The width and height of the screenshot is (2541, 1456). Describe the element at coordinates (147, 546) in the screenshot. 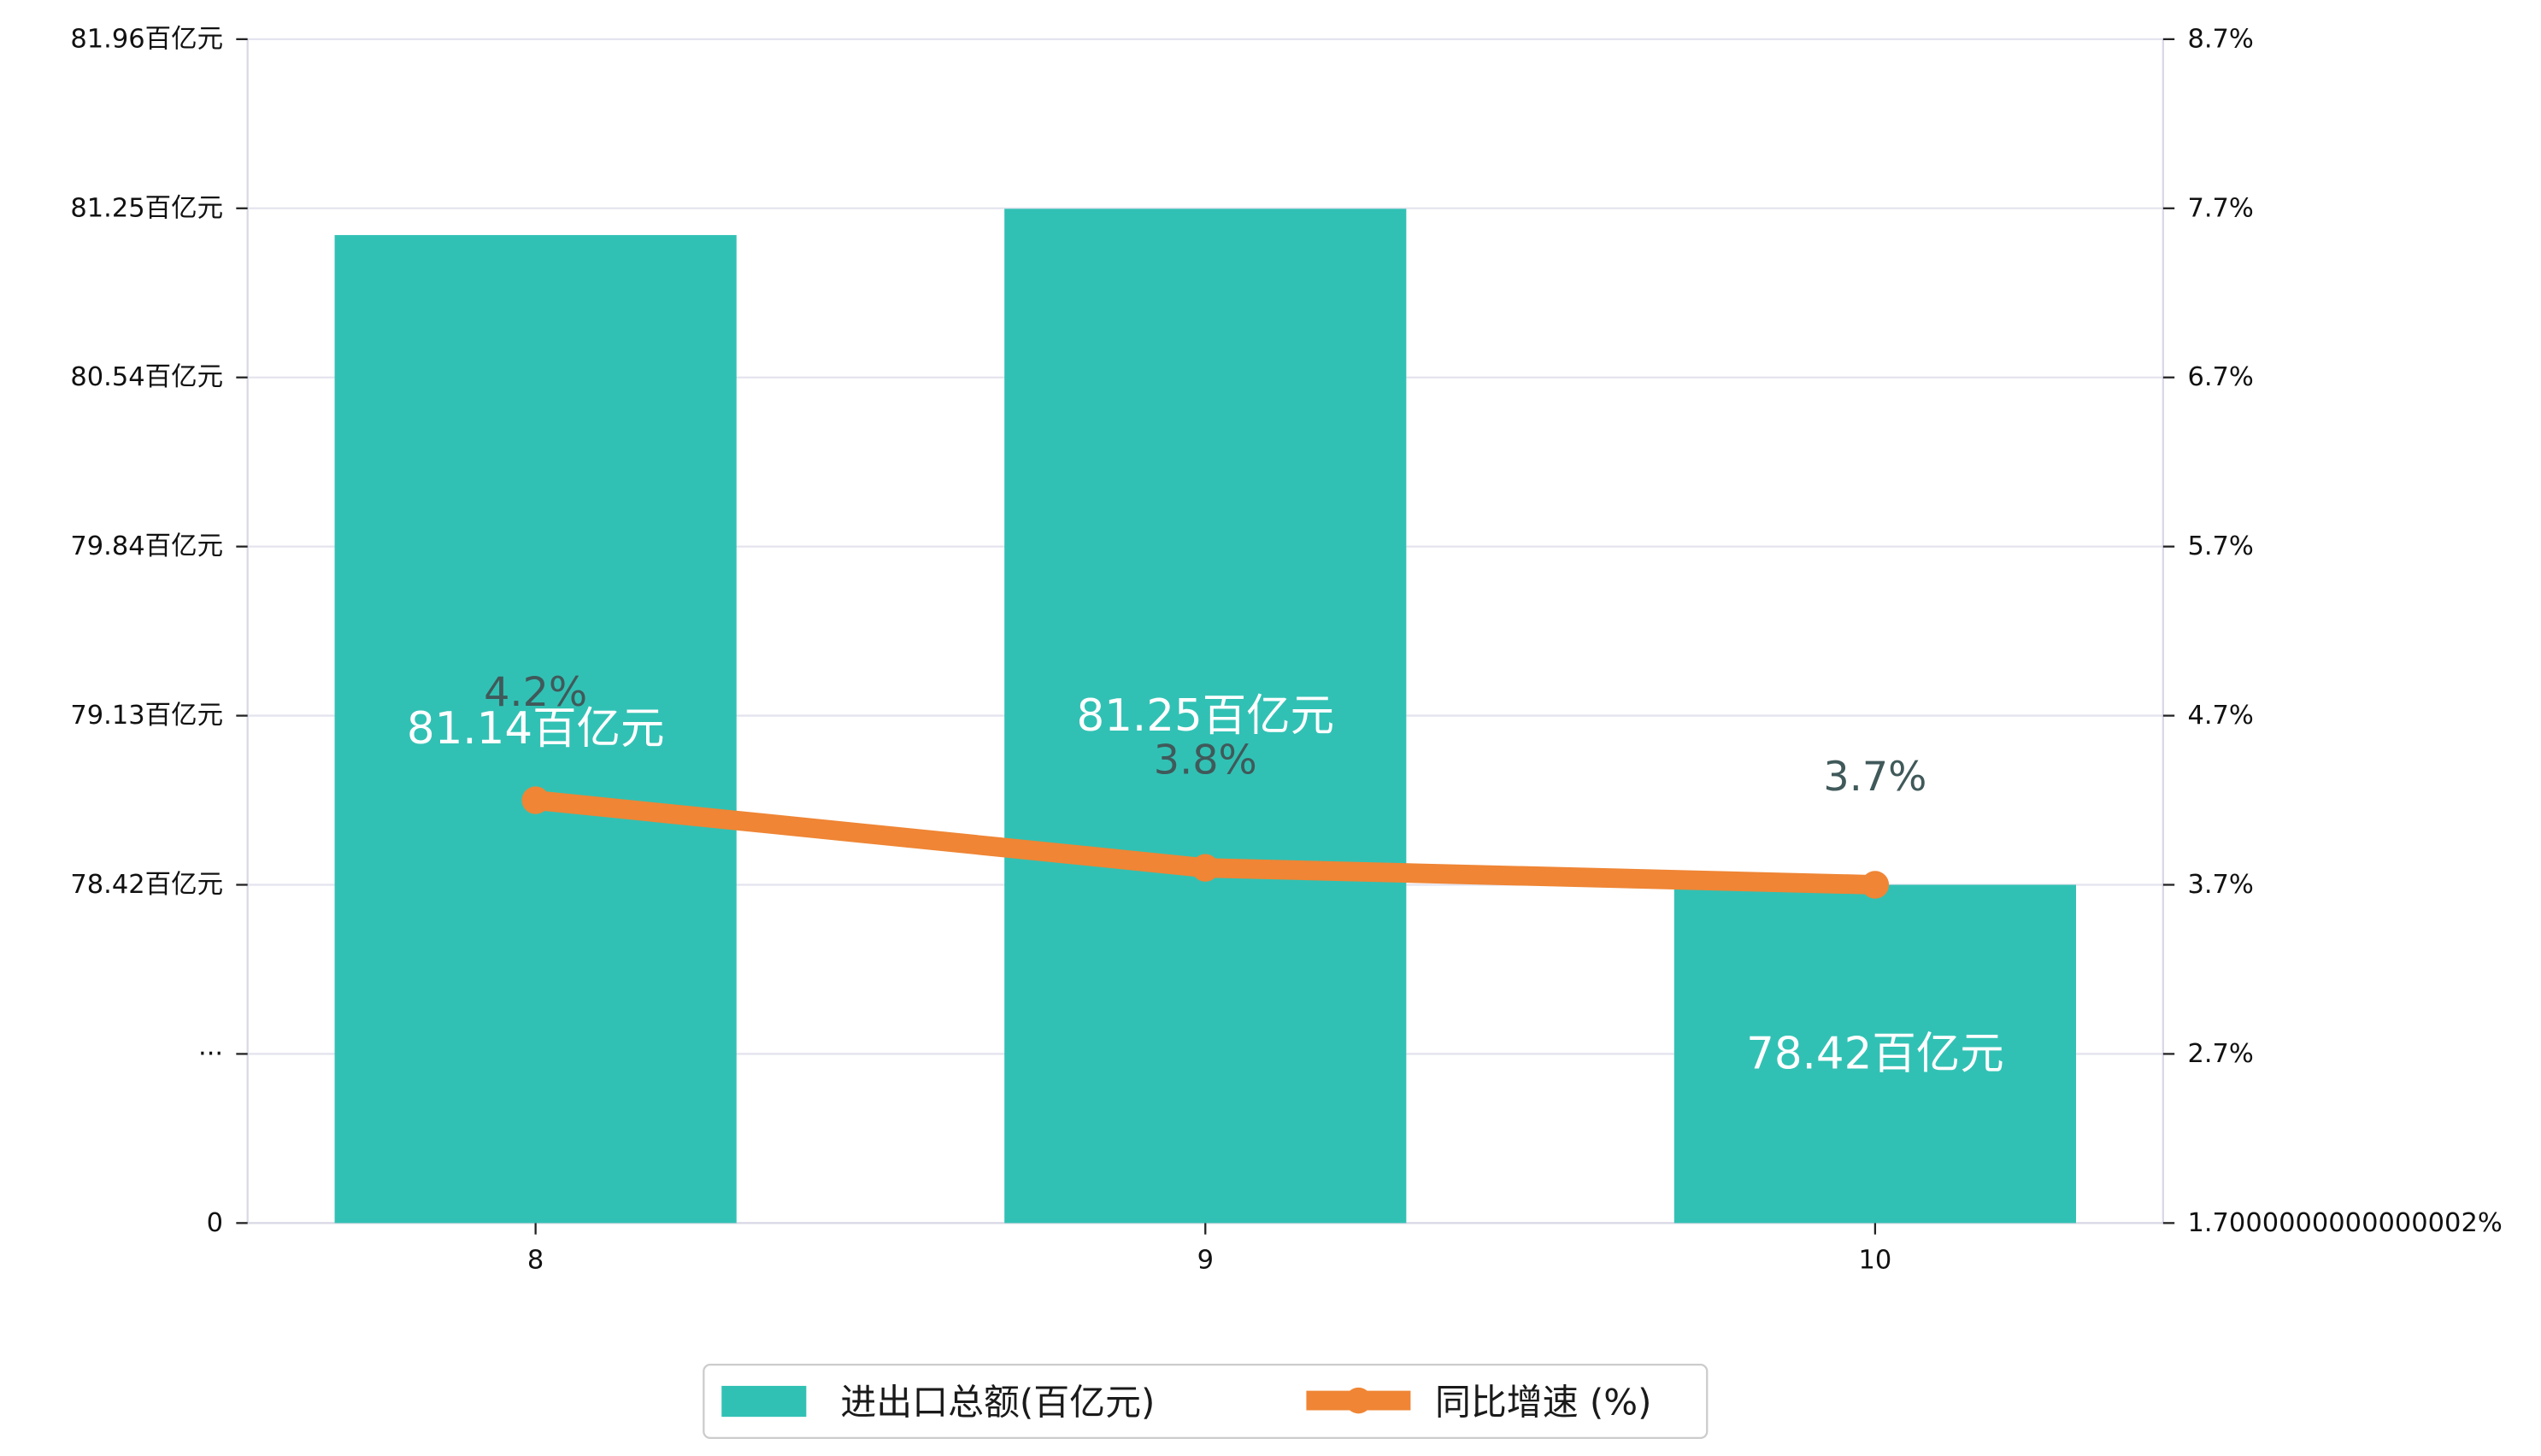

I see `left-tick-label: 79.84百亿元` at that location.